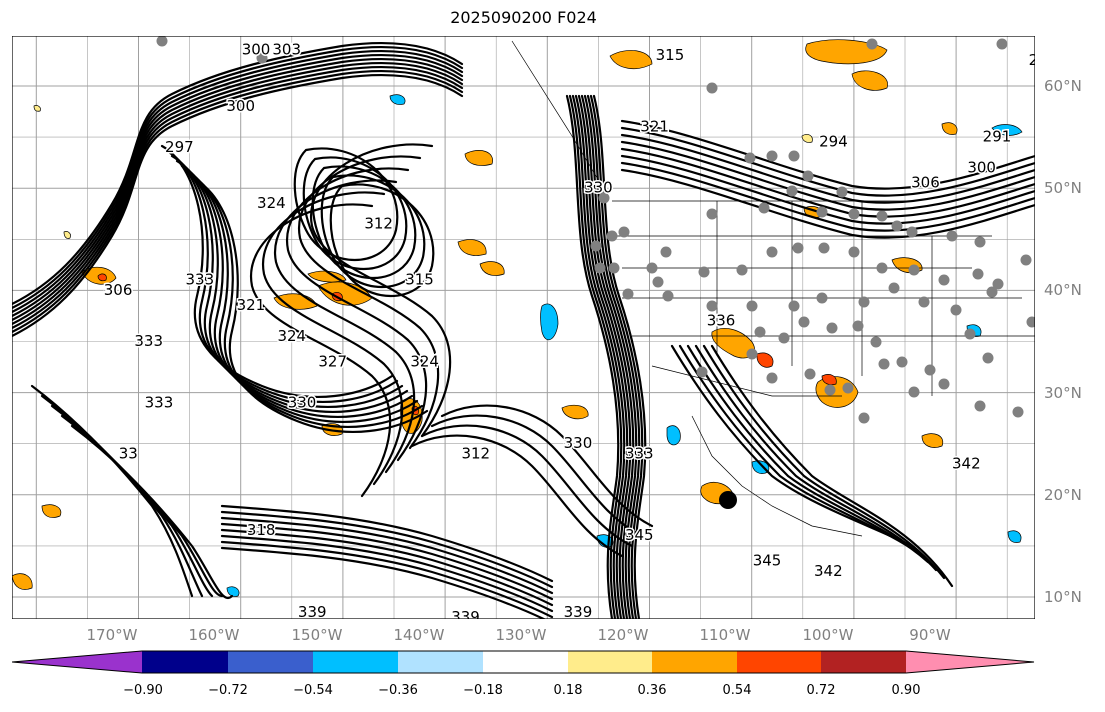  Describe the element at coordinates (317, 635) in the screenshot. I see `lon-label-150w: 150°W` at that location.